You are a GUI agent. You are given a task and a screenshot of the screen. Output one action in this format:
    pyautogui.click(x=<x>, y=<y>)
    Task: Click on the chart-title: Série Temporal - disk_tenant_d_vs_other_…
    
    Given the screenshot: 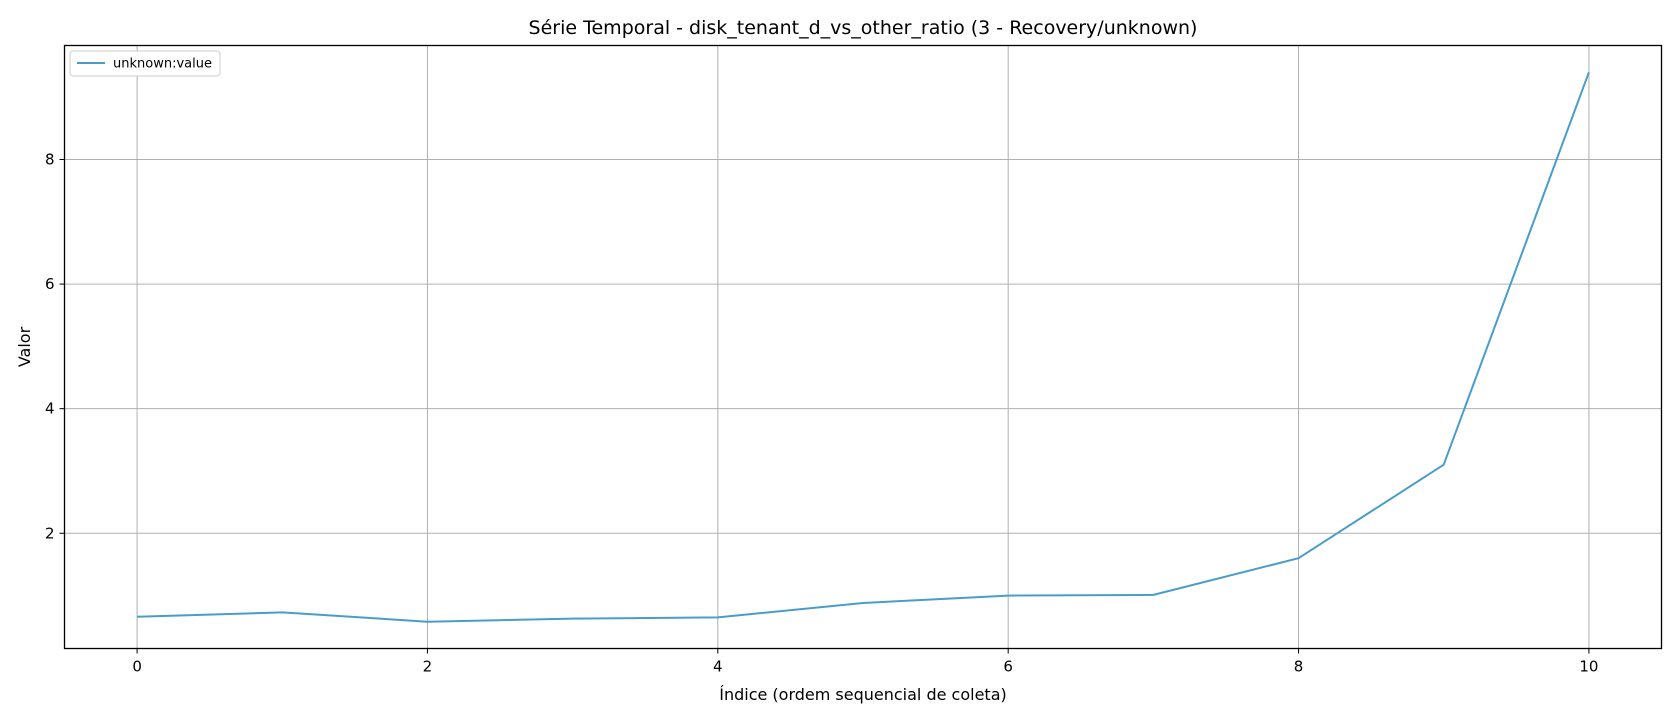 What is the action you would take?
    pyautogui.click(x=863, y=28)
    